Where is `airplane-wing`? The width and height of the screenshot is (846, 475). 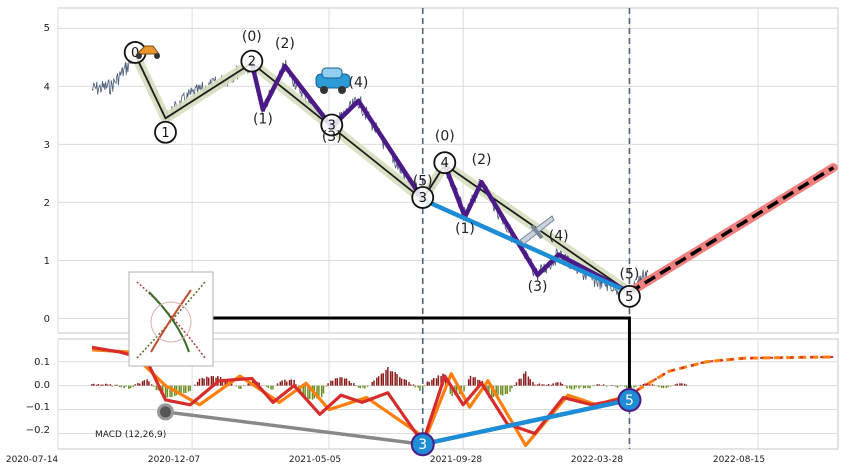 airplane-wing is located at coordinates (537, 232).